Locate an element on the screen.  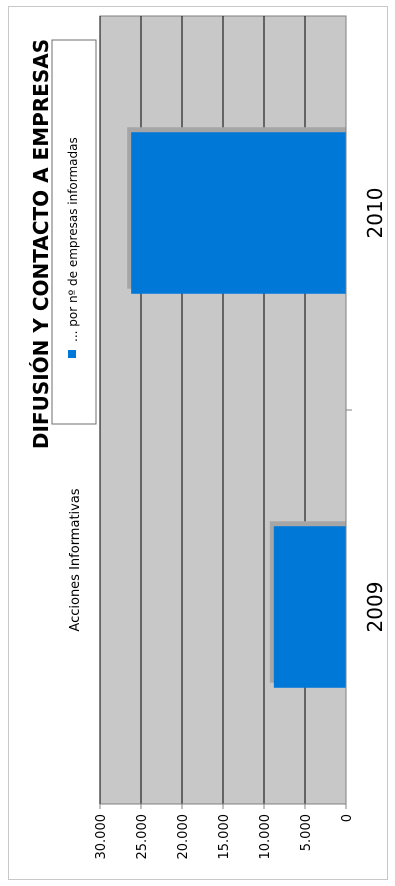
legend-label: ... por nº de empresas informadas is located at coordinates (73, 239).